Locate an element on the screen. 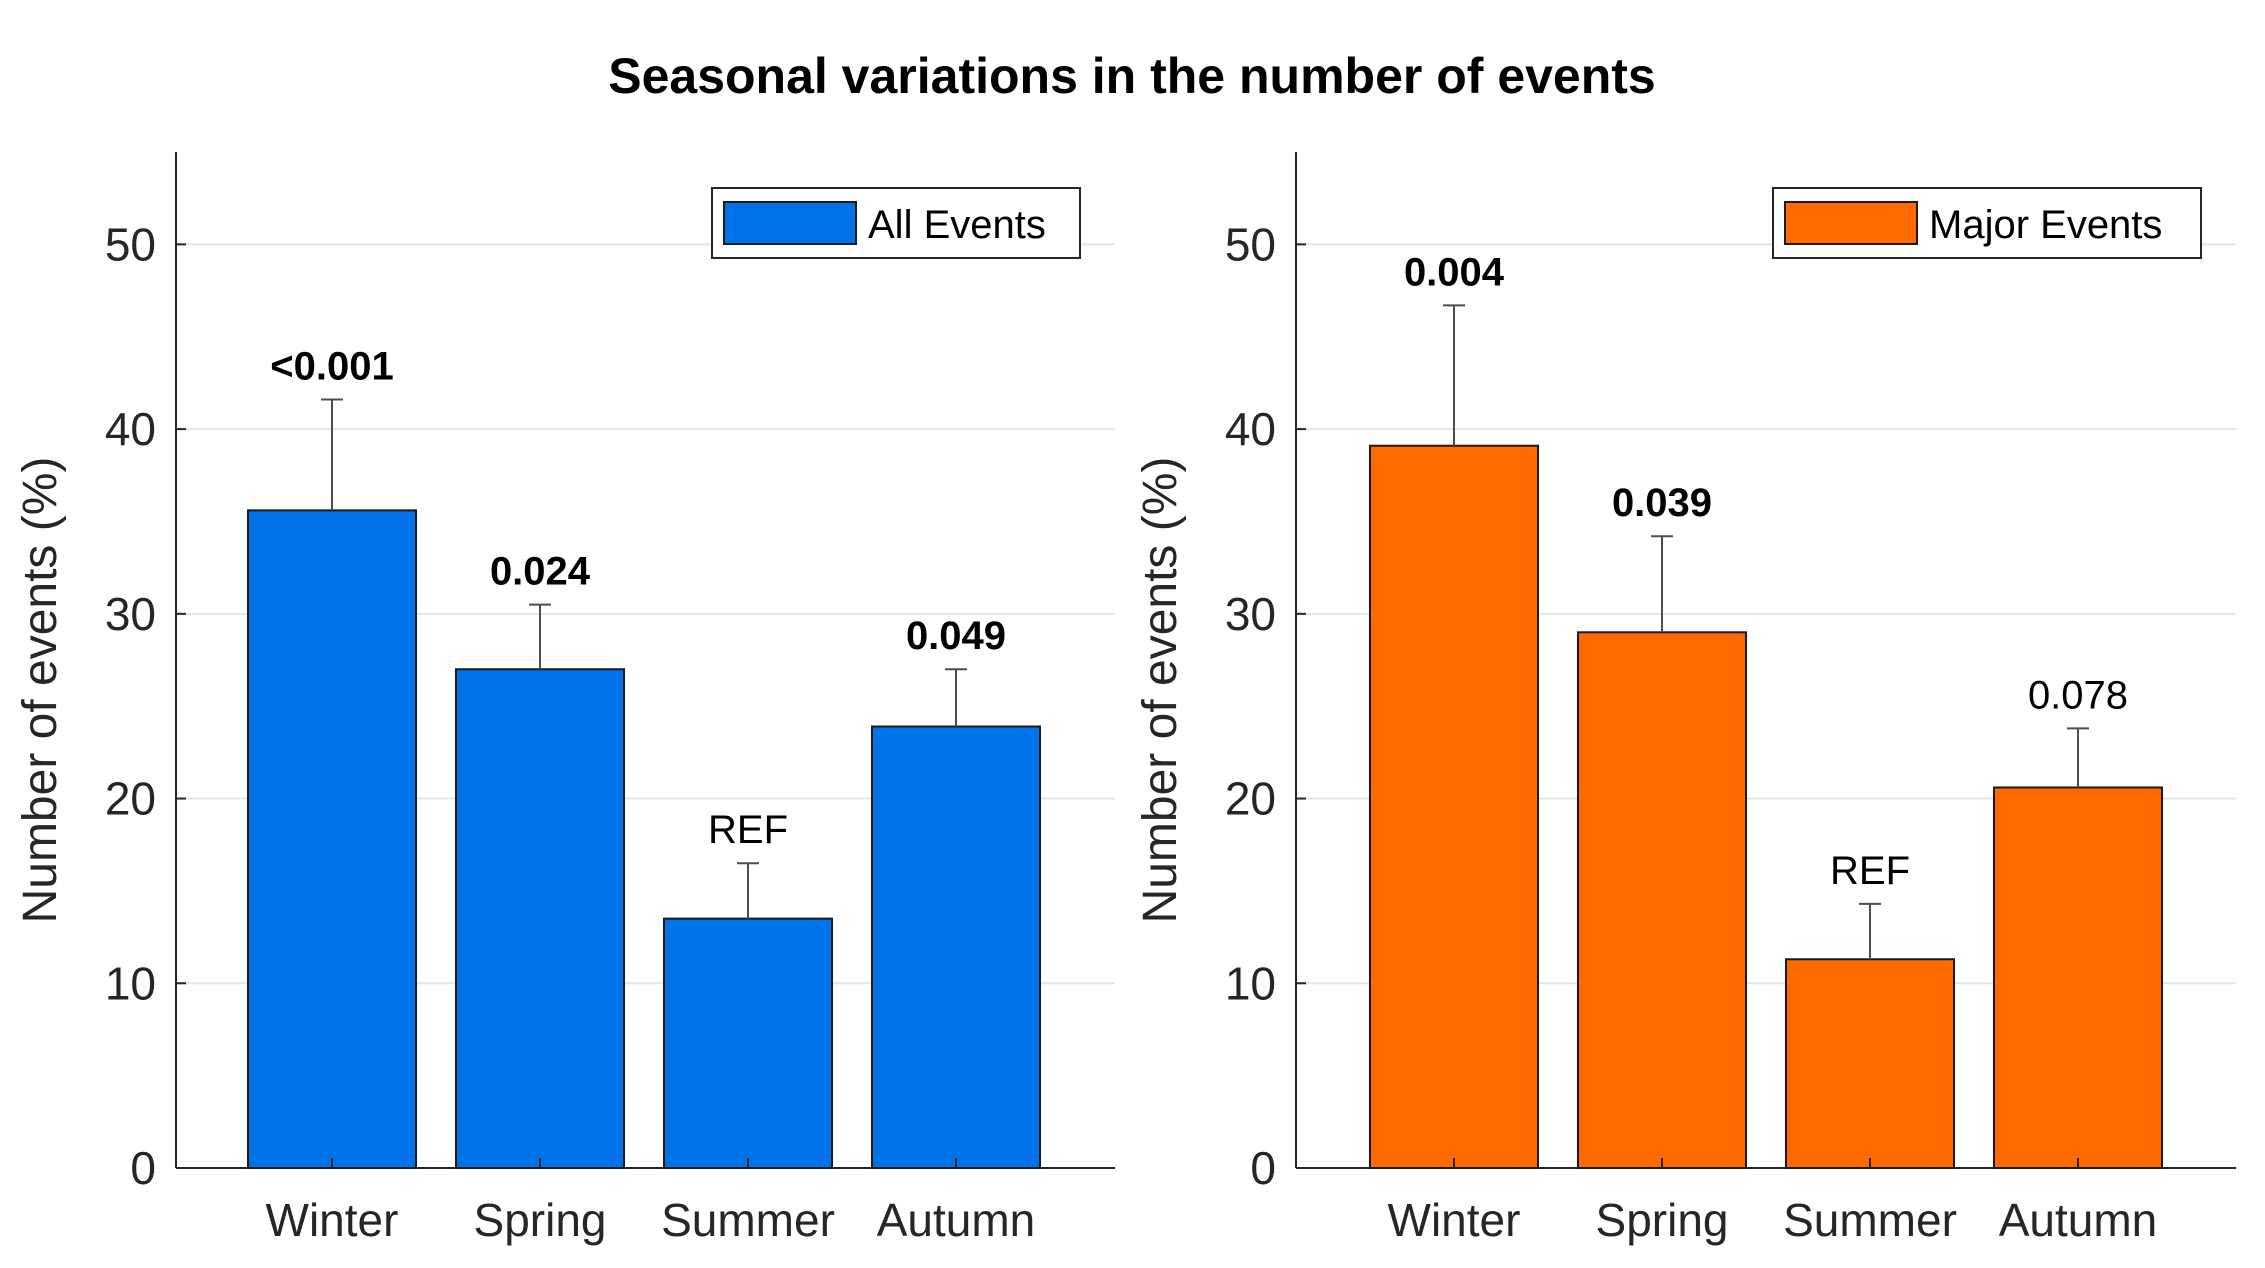  p-value-label: 0.004 is located at coordinates (1454, 272).